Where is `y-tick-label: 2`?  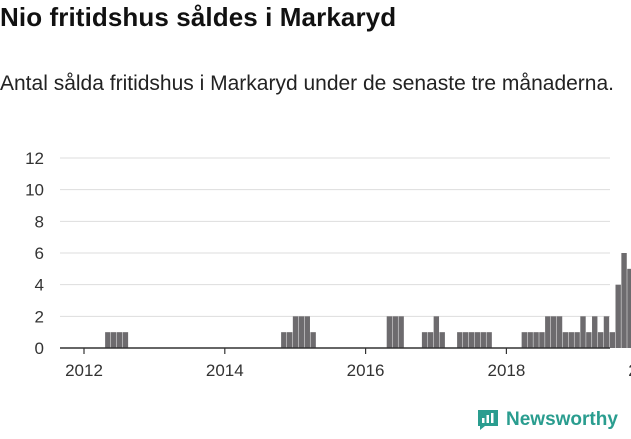 y-tick-label: 2 is located at coordinates (39, 316).